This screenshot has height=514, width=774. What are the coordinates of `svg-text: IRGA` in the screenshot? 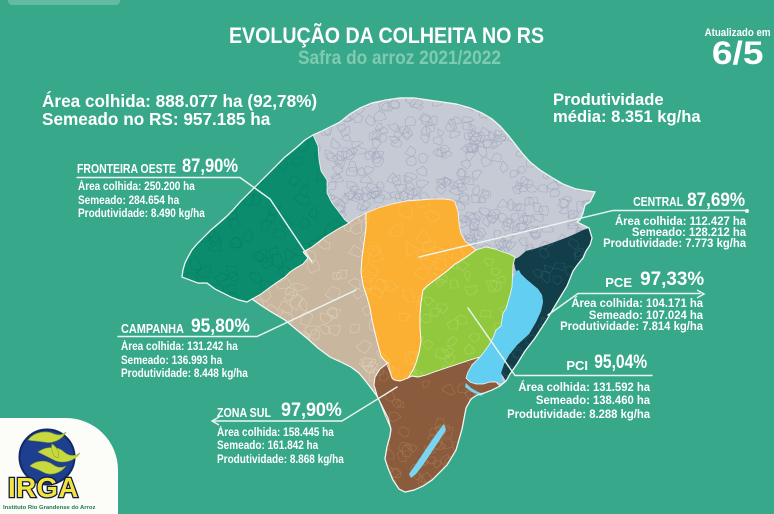 It's located at (43, 487).